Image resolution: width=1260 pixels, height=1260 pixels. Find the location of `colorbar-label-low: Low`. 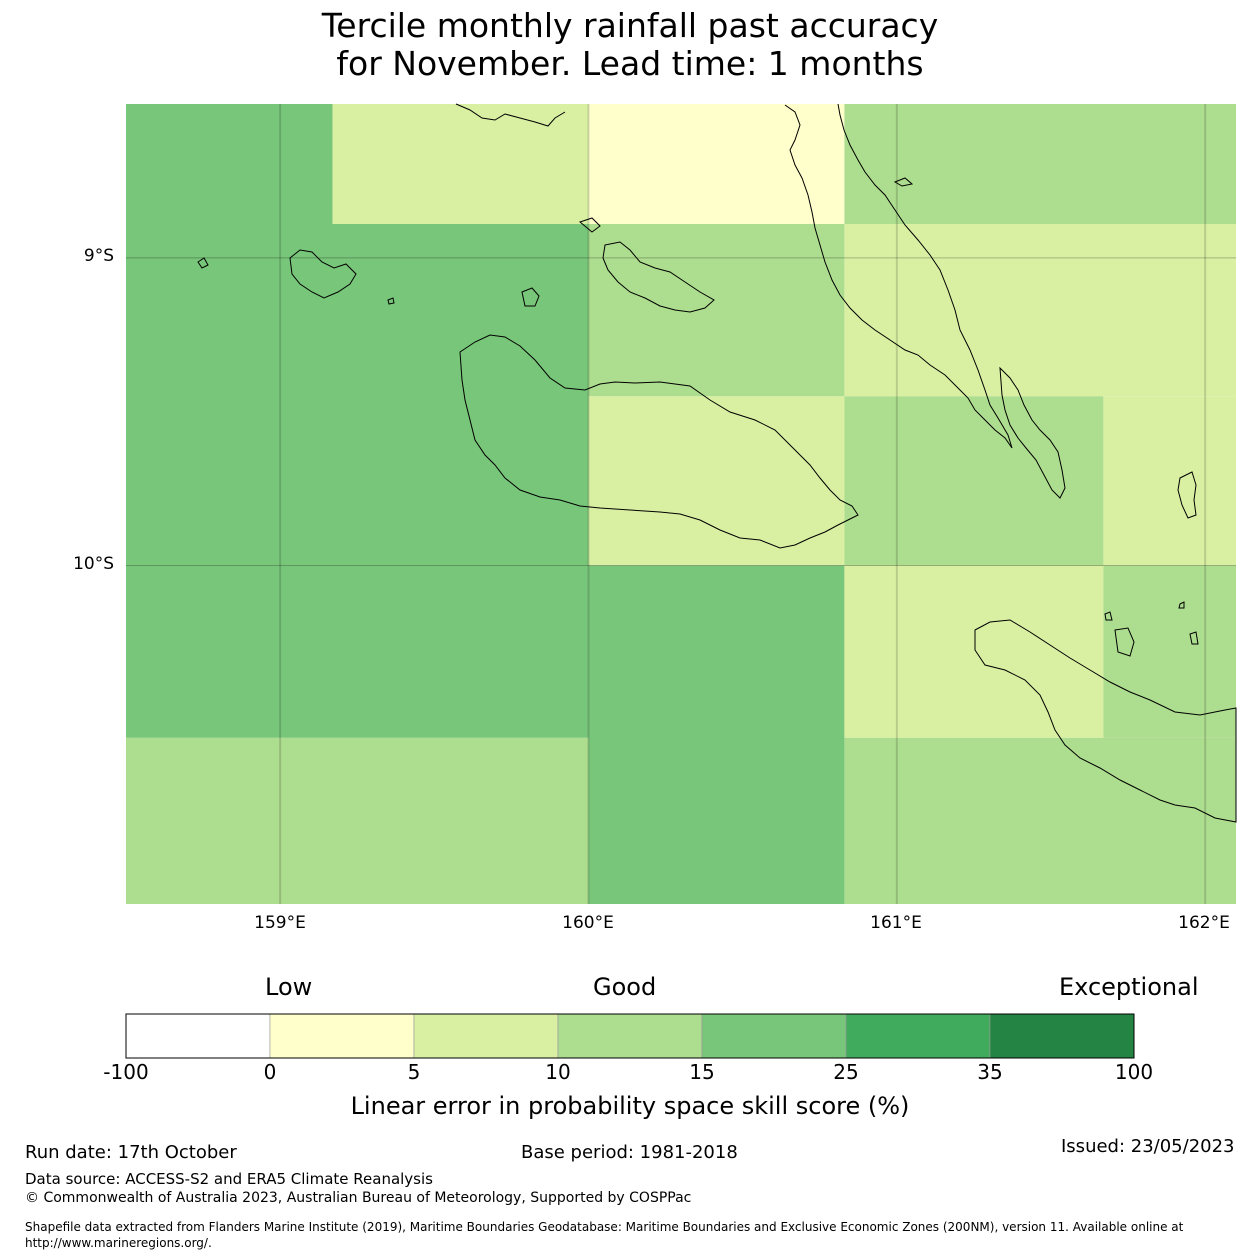

colorbar-label-low: Low is located at coordinates (289, 987).